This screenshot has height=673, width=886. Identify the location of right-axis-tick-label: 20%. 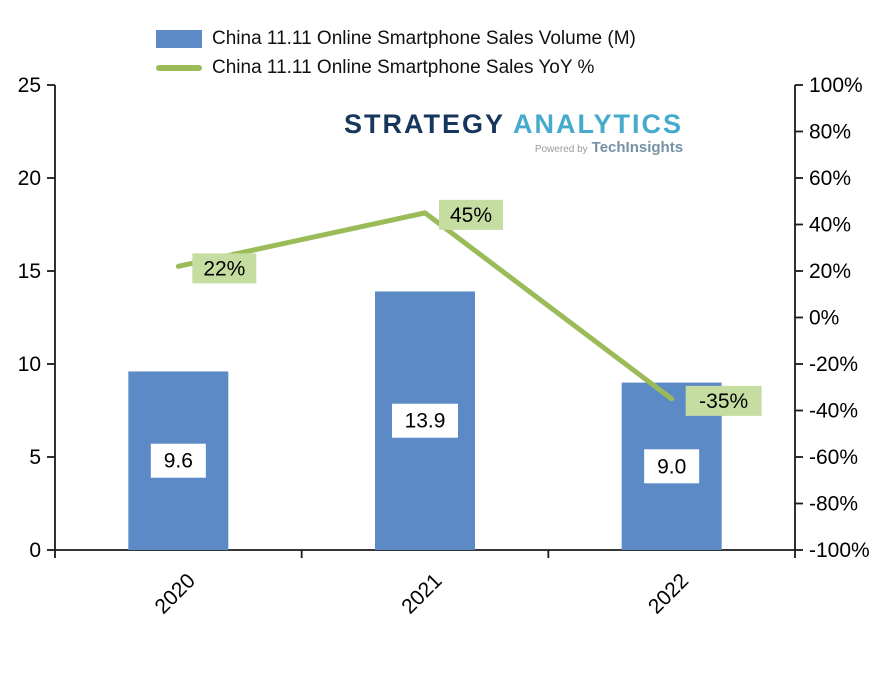
(830, 271).